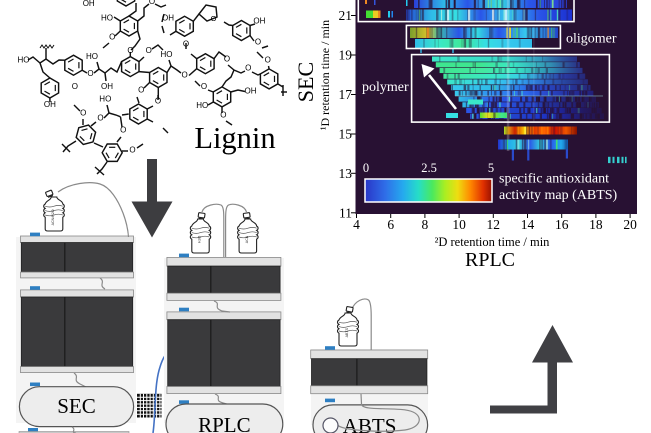  What do you see at coordinates (346, 173) in the screenshot?
I see `svg-text: 13` at bounding box center [346, 173].